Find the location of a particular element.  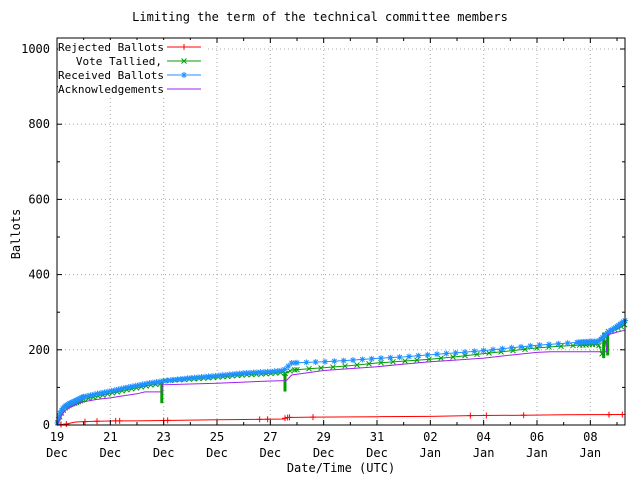

x-tick-label-day: 19 is located at coordinates (57, 437).